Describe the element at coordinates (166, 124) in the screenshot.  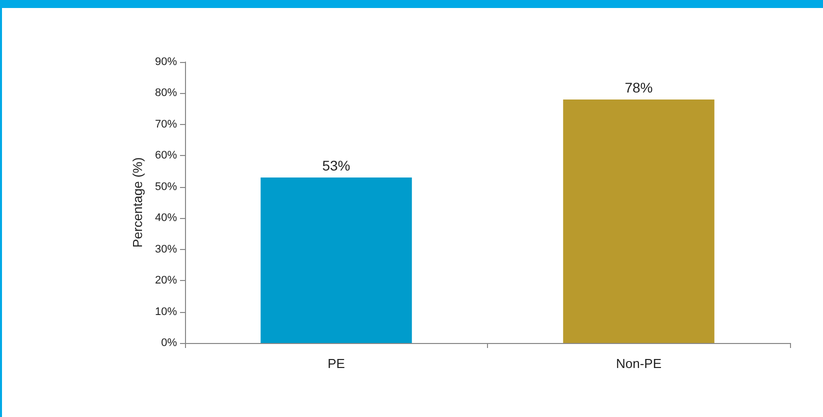
I see `y-tick-label: 70%` at that location.